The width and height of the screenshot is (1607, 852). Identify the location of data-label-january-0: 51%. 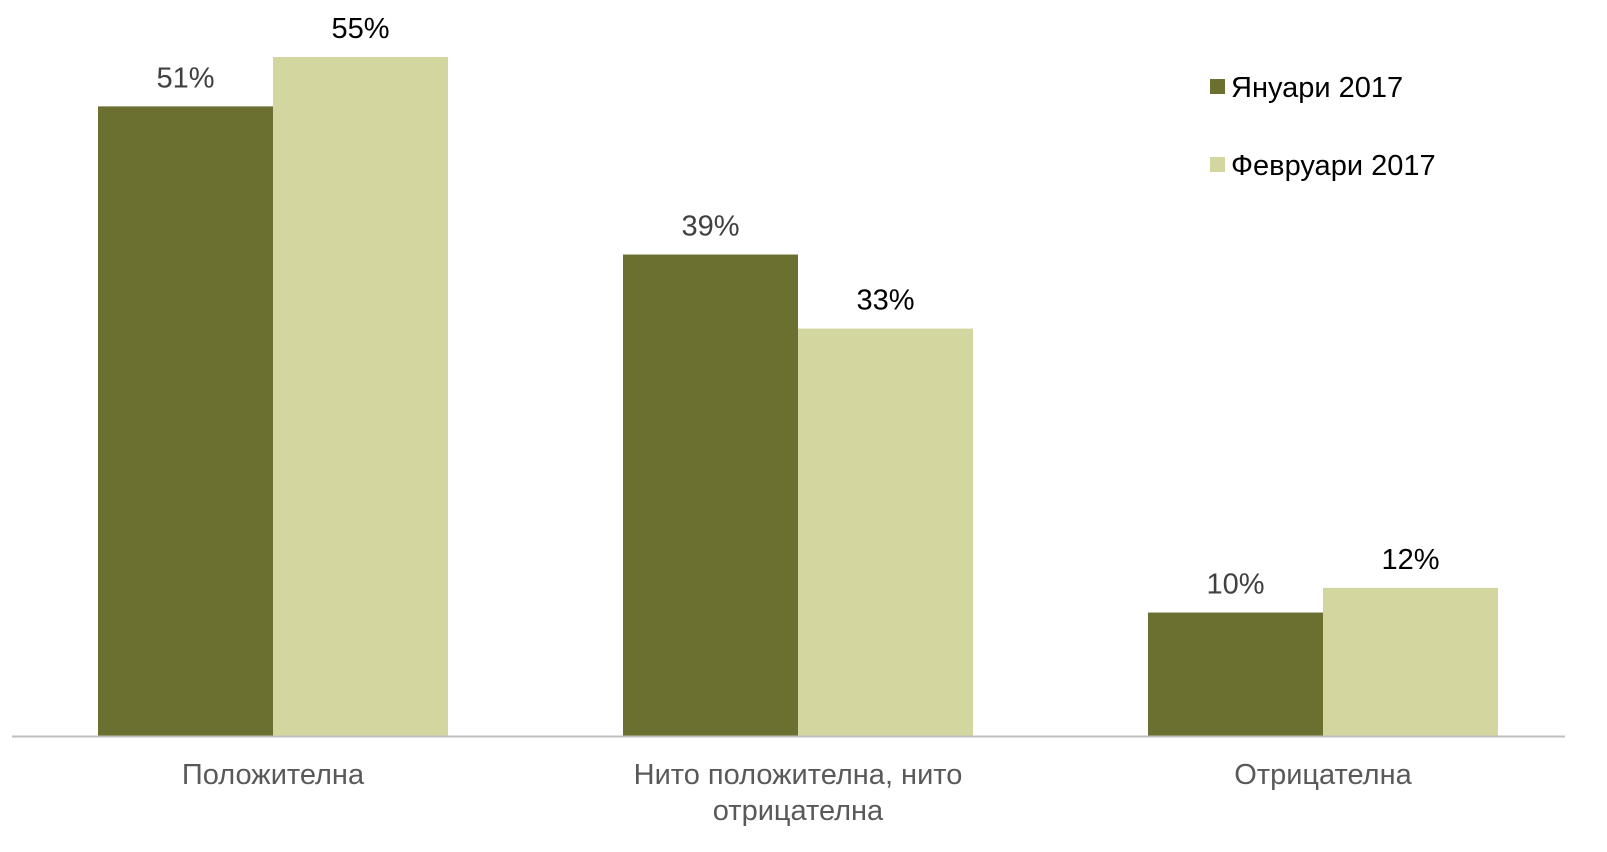
(185, 78).